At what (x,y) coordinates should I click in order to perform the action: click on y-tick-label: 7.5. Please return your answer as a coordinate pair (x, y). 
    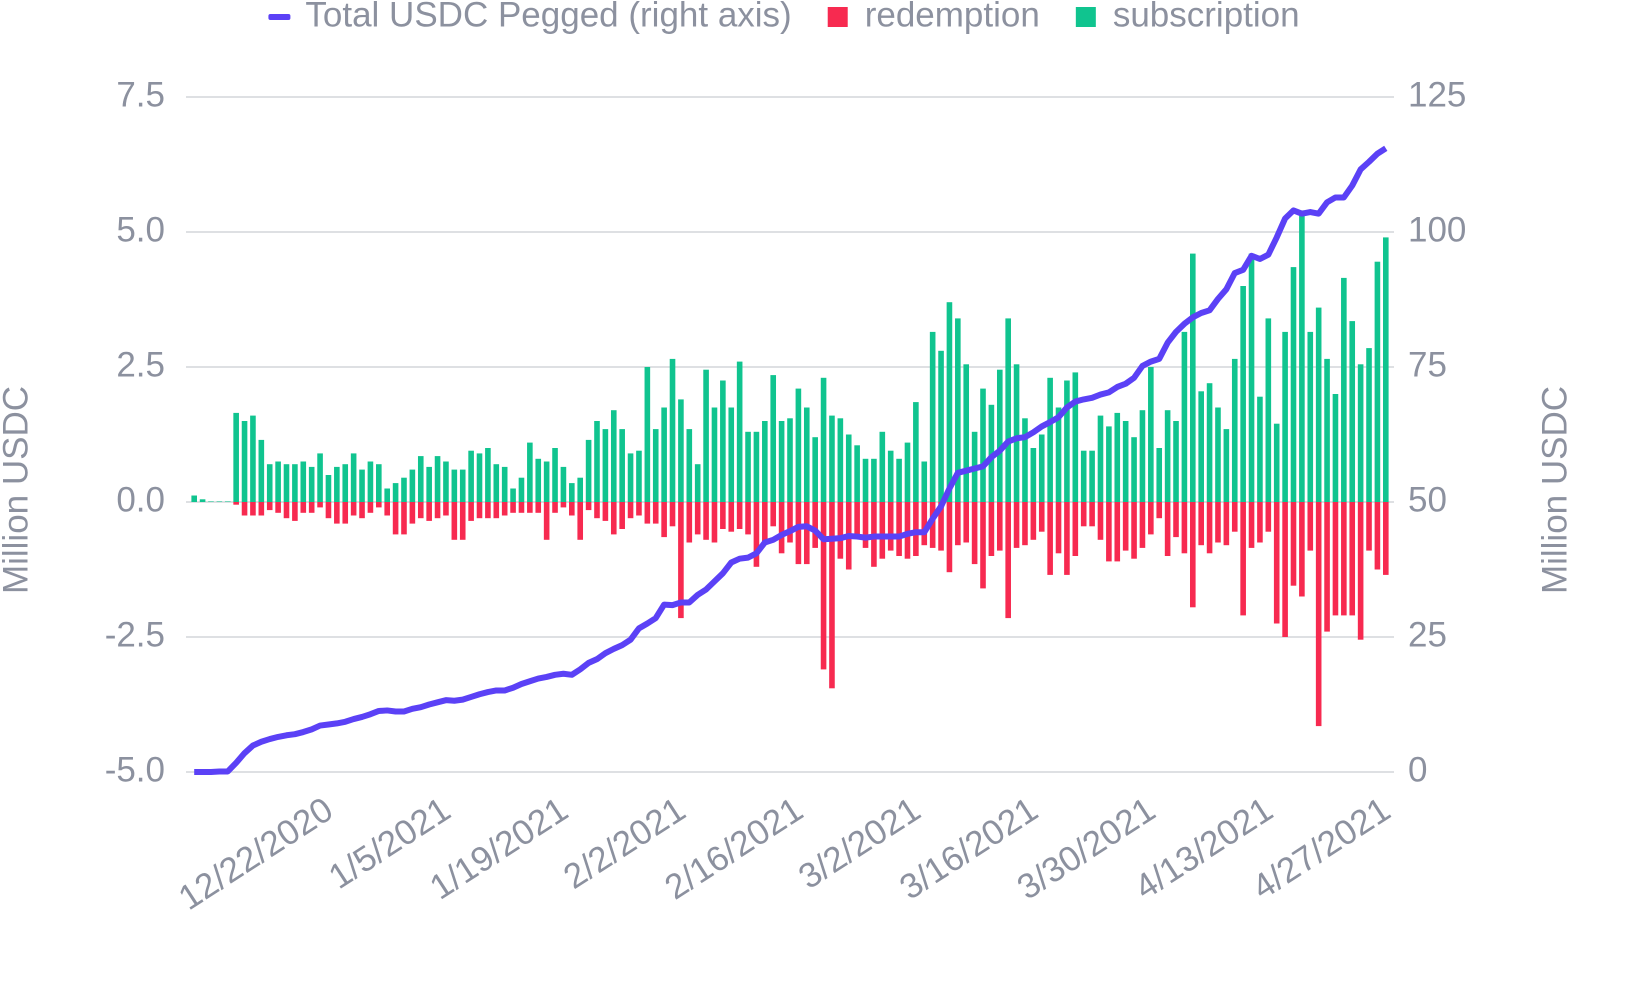
    Looking at the image, I should click on (140, 94).